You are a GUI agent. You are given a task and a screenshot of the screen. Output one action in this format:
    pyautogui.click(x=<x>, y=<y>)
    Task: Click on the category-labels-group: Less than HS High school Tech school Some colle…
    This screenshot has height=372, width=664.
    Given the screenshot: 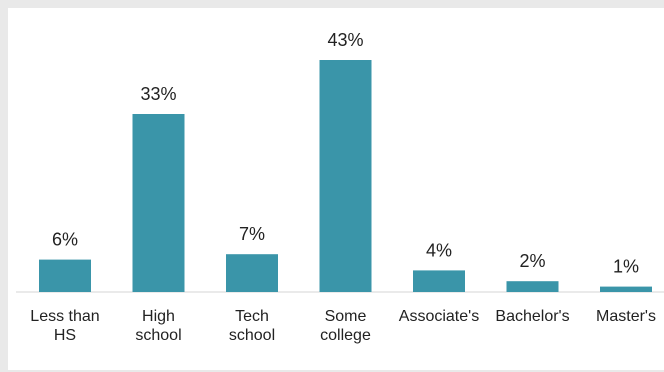 What is the action you would take?
    pyautogui.click(x=343, y=326)
    